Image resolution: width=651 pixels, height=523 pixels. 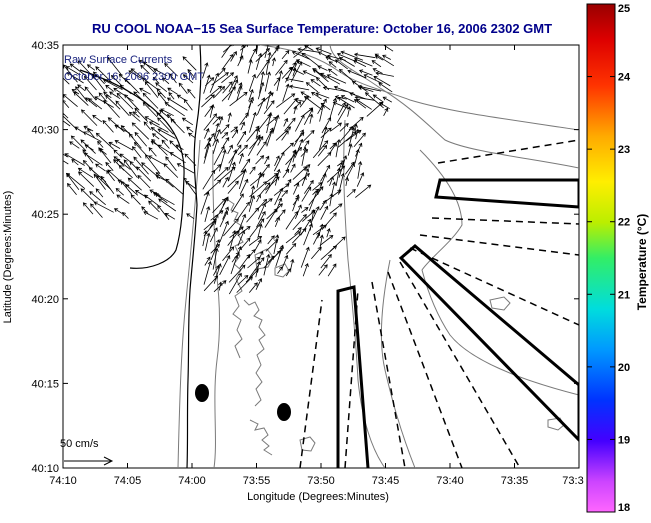 What do you see at coordinates (488, 343) in the screenshot?
I see `beam-diagonal` at bounding box center [488, 343].